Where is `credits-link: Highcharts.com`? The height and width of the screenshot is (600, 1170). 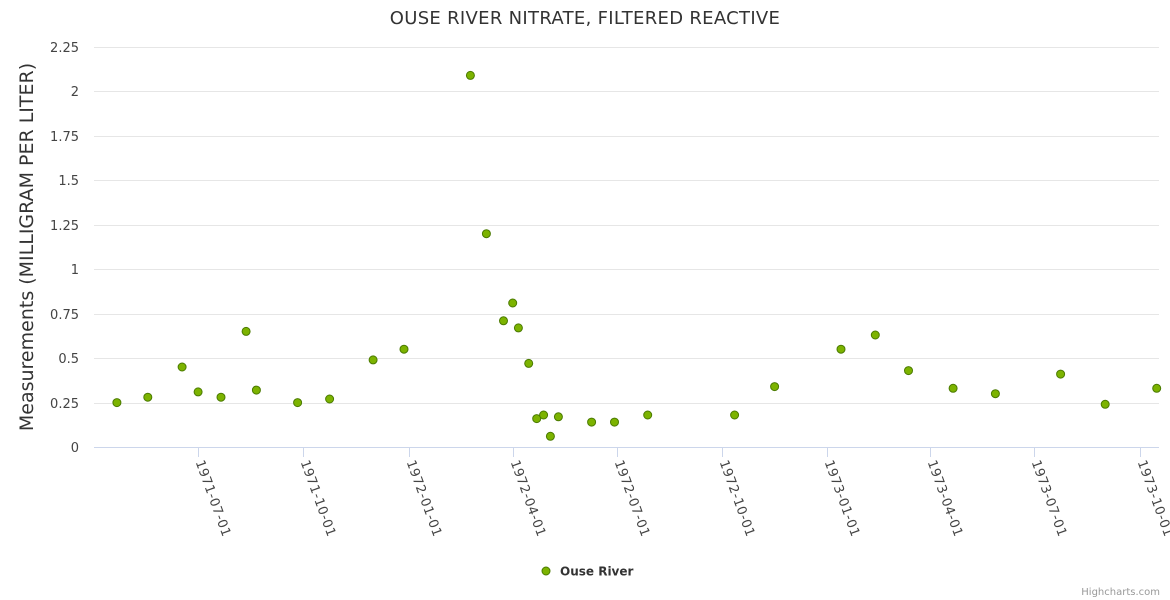
credits-link: Highcharts.com is located at coordinates (1120, 592).